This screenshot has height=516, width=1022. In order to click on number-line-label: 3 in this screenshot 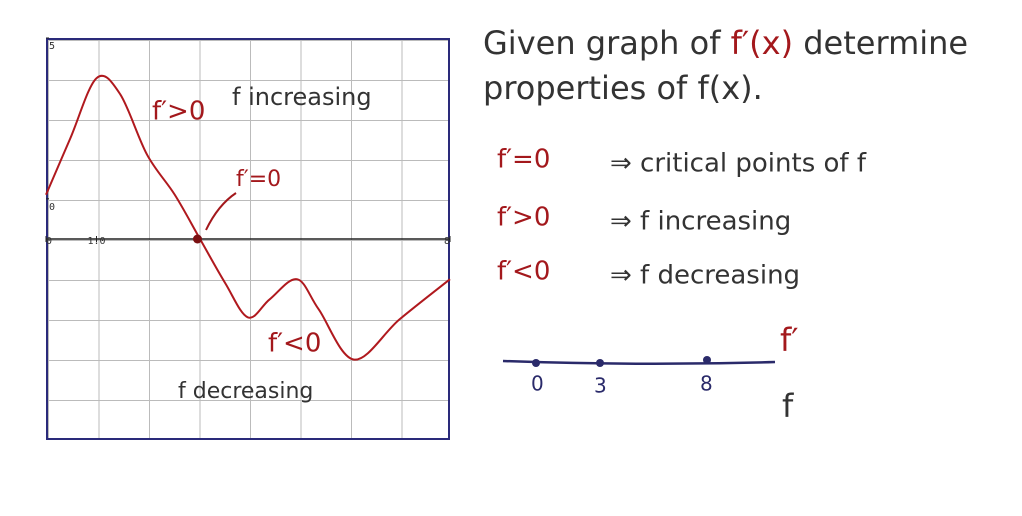, I will do `click(600, 386)`.